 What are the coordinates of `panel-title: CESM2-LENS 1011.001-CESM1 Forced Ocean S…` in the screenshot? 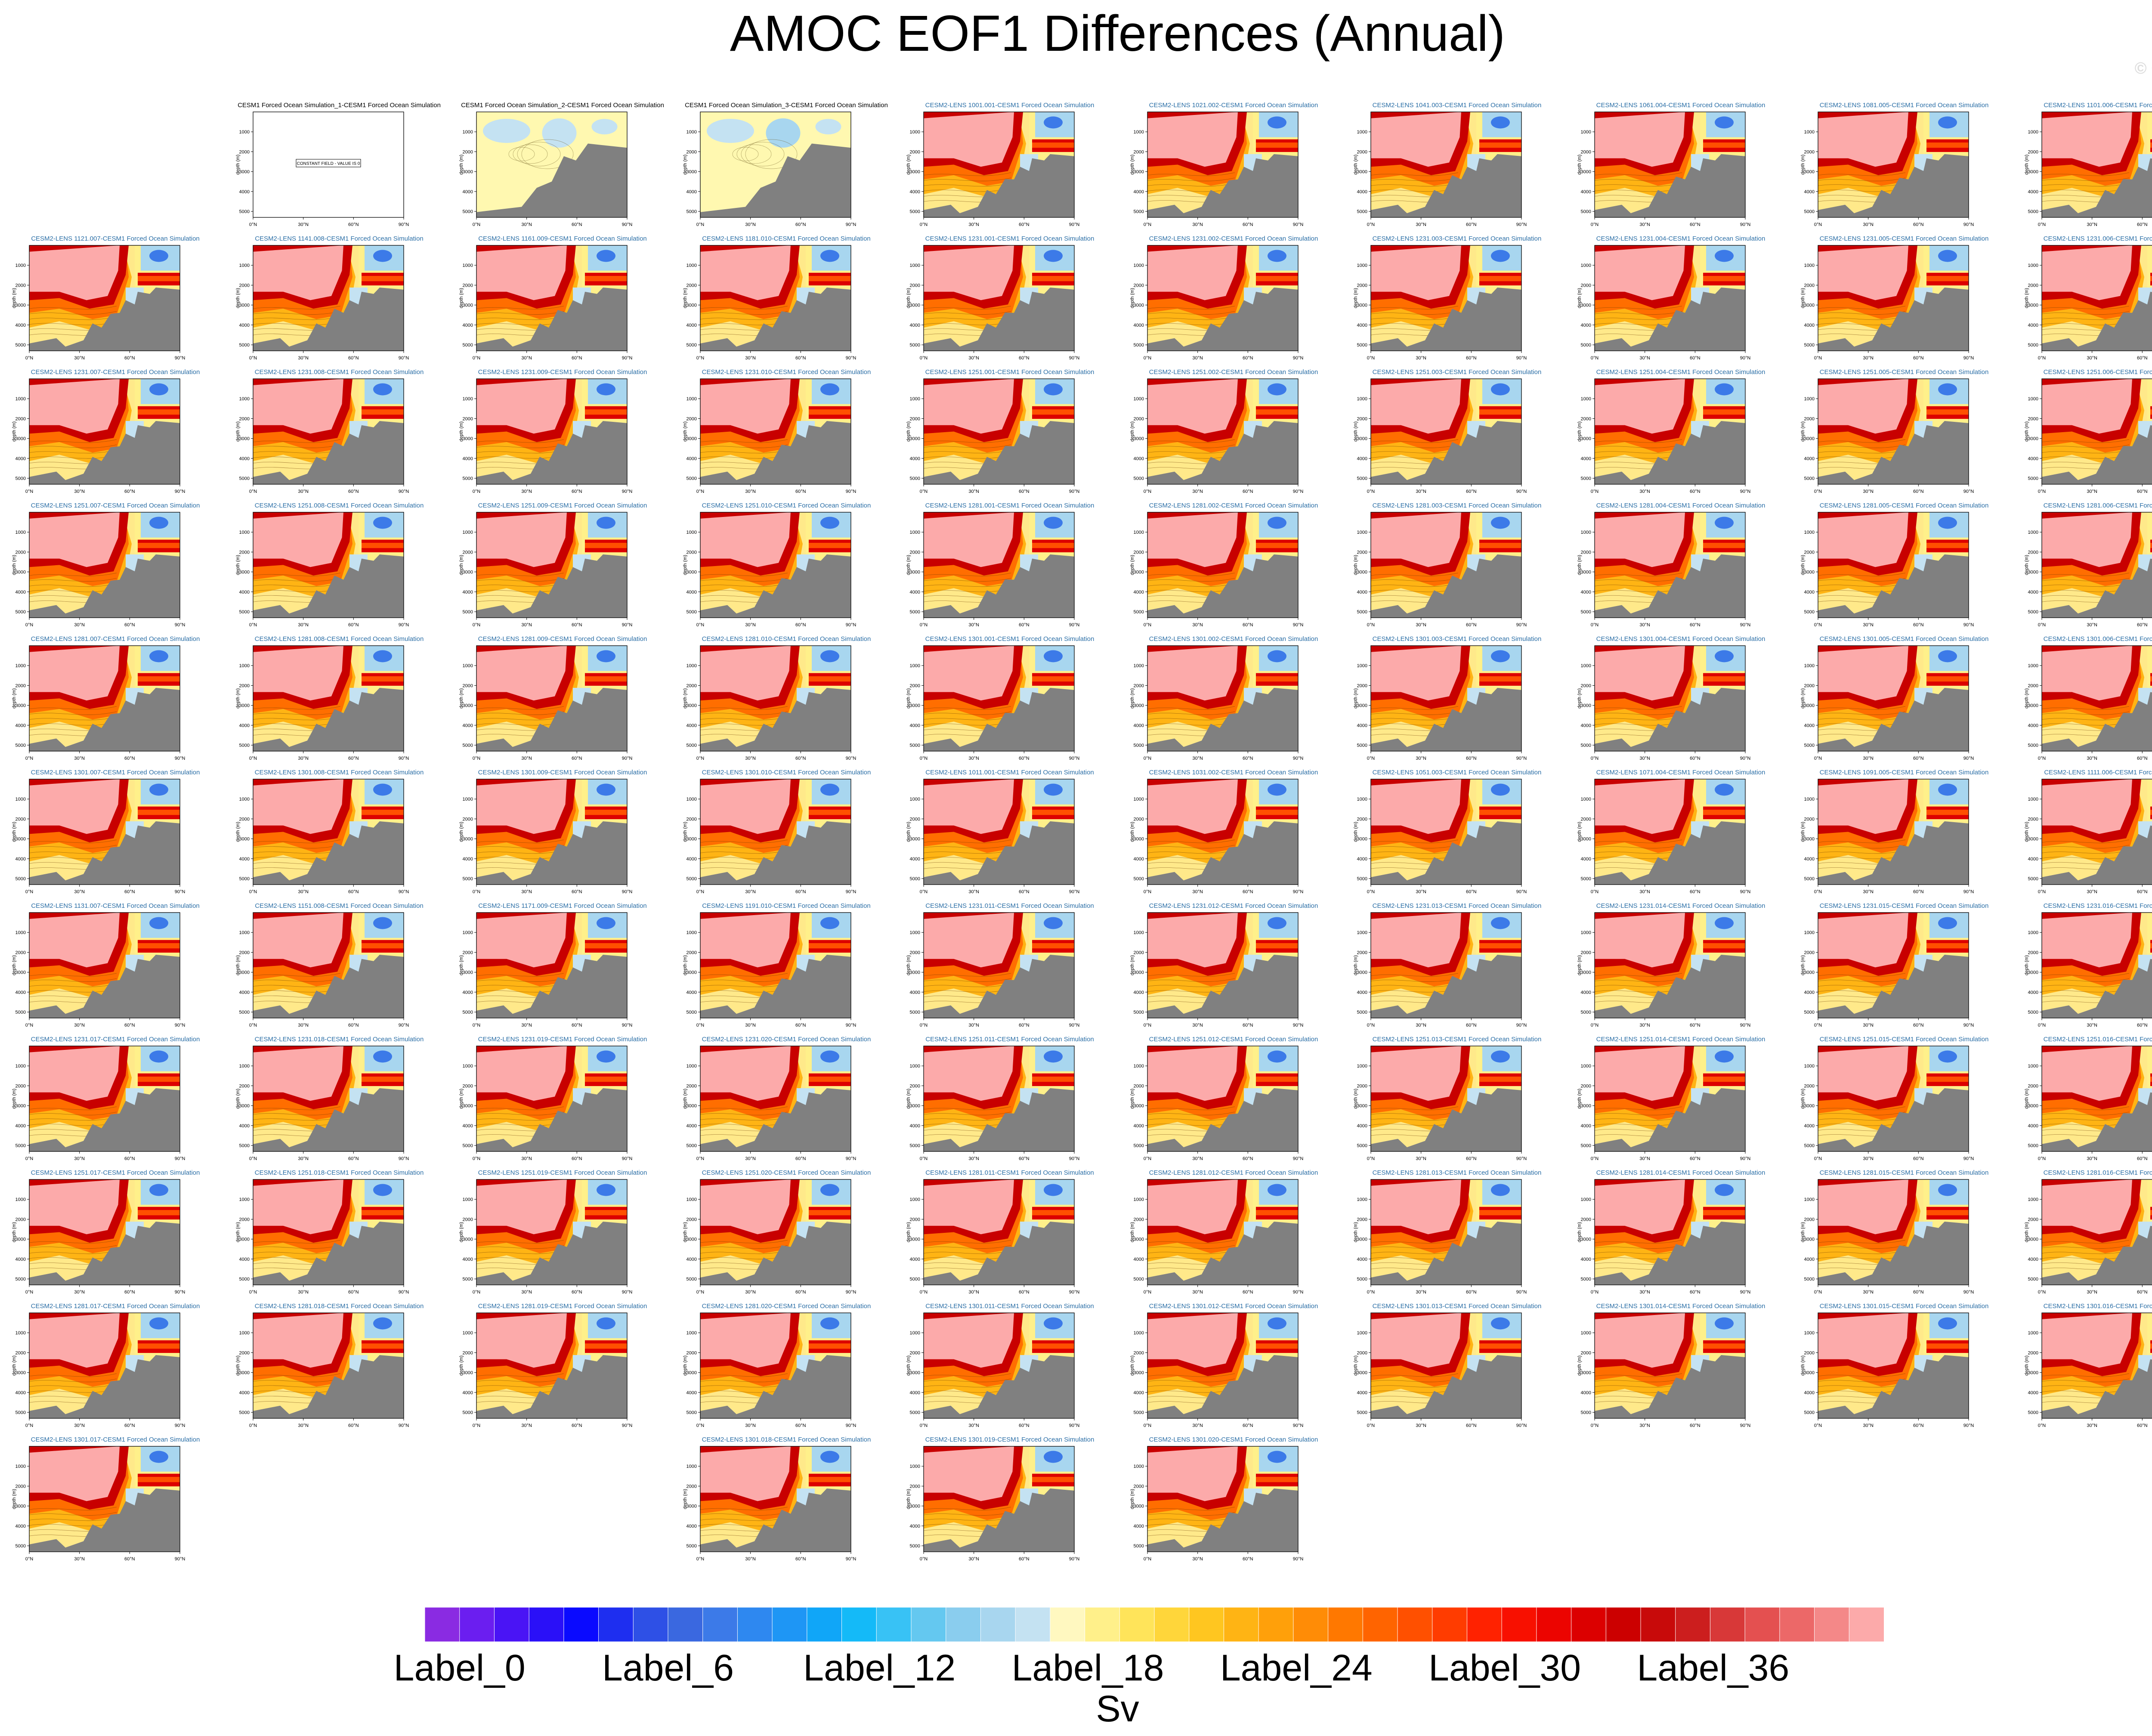 It's located at (1009, 773).